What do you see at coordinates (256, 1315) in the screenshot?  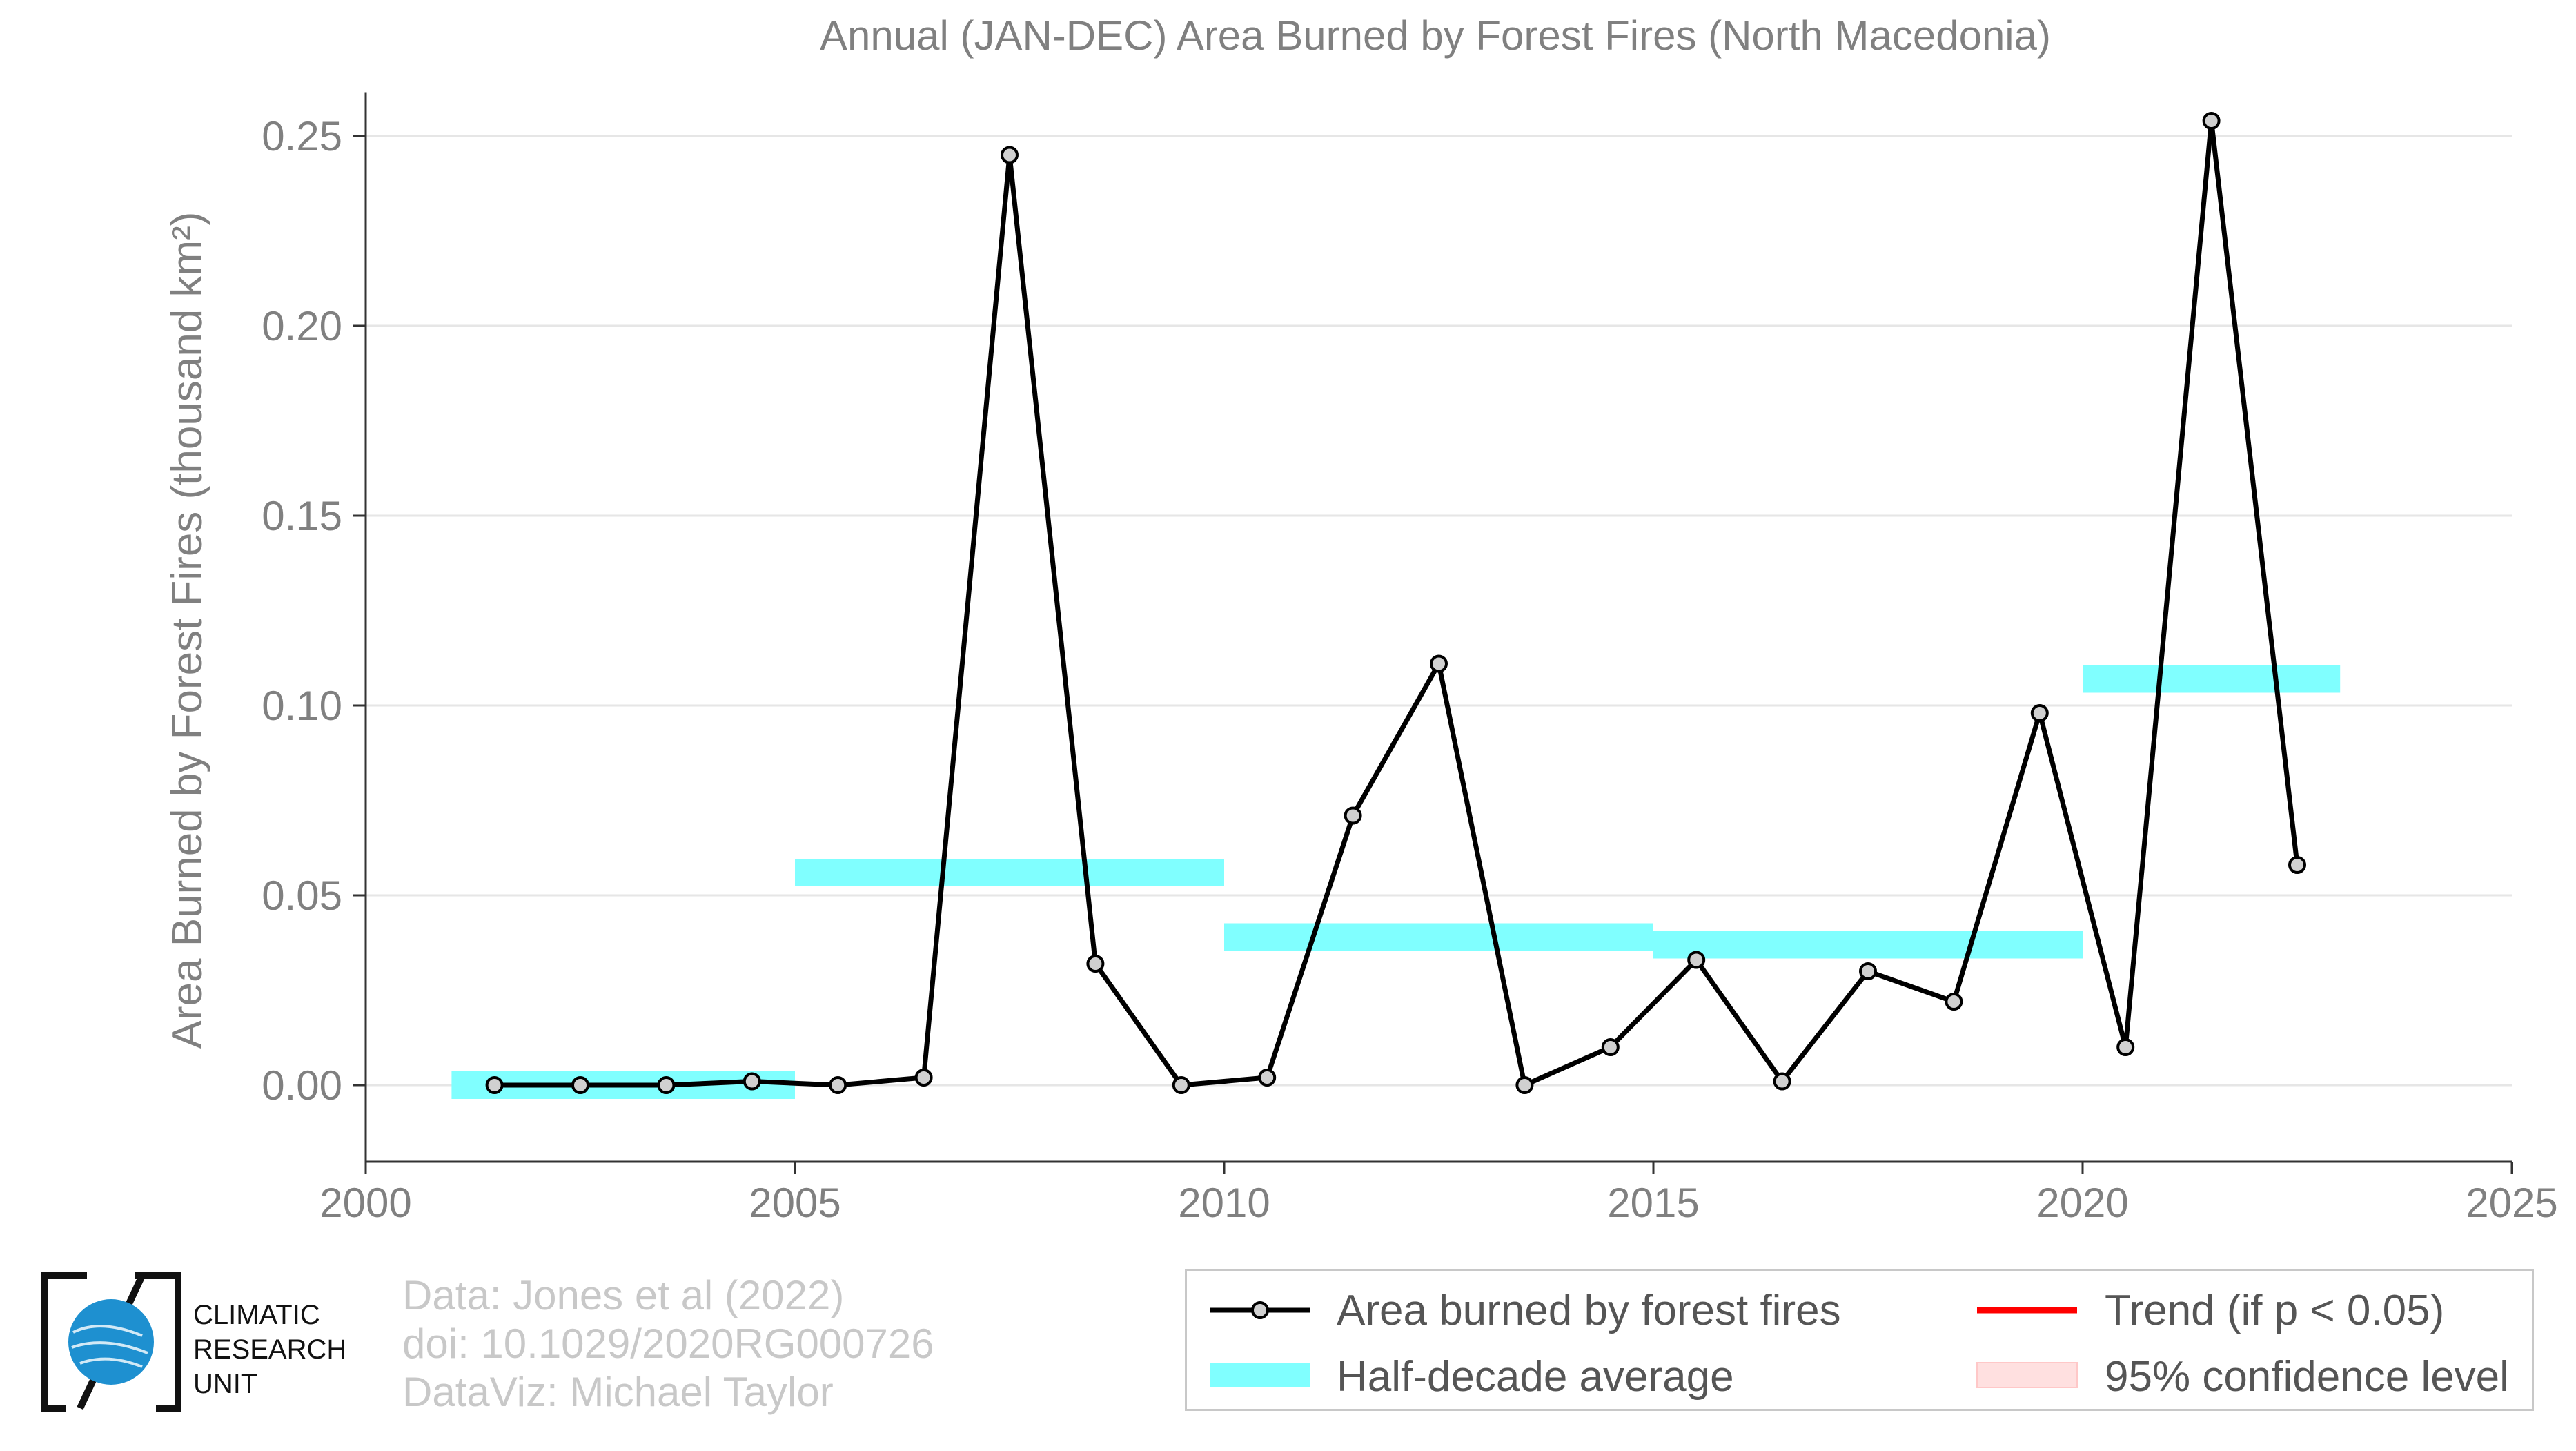 I see `logo-line-1: CLIMATIC` at bounding box center [256, 1315].